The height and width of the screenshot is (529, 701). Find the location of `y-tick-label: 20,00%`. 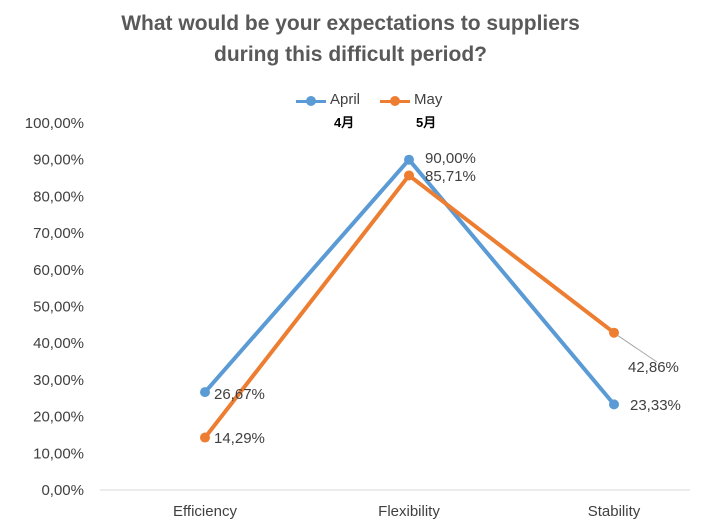

y-tick-label: 20,00% is located at coordinates (58, 417).